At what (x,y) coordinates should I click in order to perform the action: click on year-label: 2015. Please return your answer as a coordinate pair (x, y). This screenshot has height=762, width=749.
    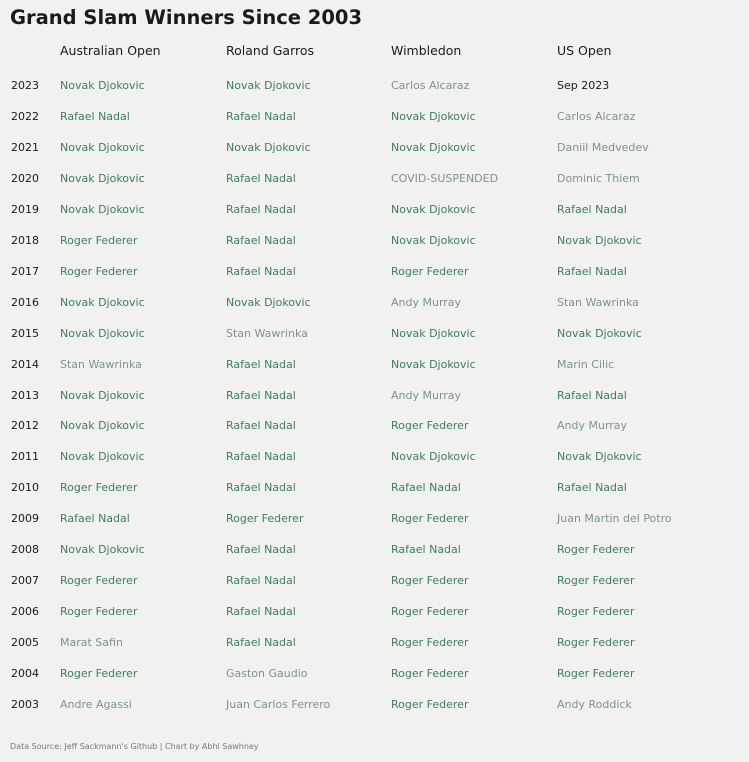
    Looking at the image, I should click on (25, 333).